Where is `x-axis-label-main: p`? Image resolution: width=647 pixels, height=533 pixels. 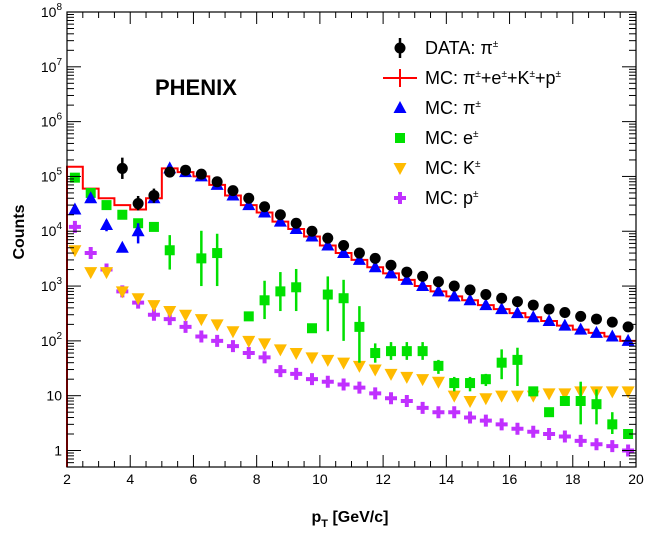 x-axis-label-main: p is located at coordinates (317, 517).